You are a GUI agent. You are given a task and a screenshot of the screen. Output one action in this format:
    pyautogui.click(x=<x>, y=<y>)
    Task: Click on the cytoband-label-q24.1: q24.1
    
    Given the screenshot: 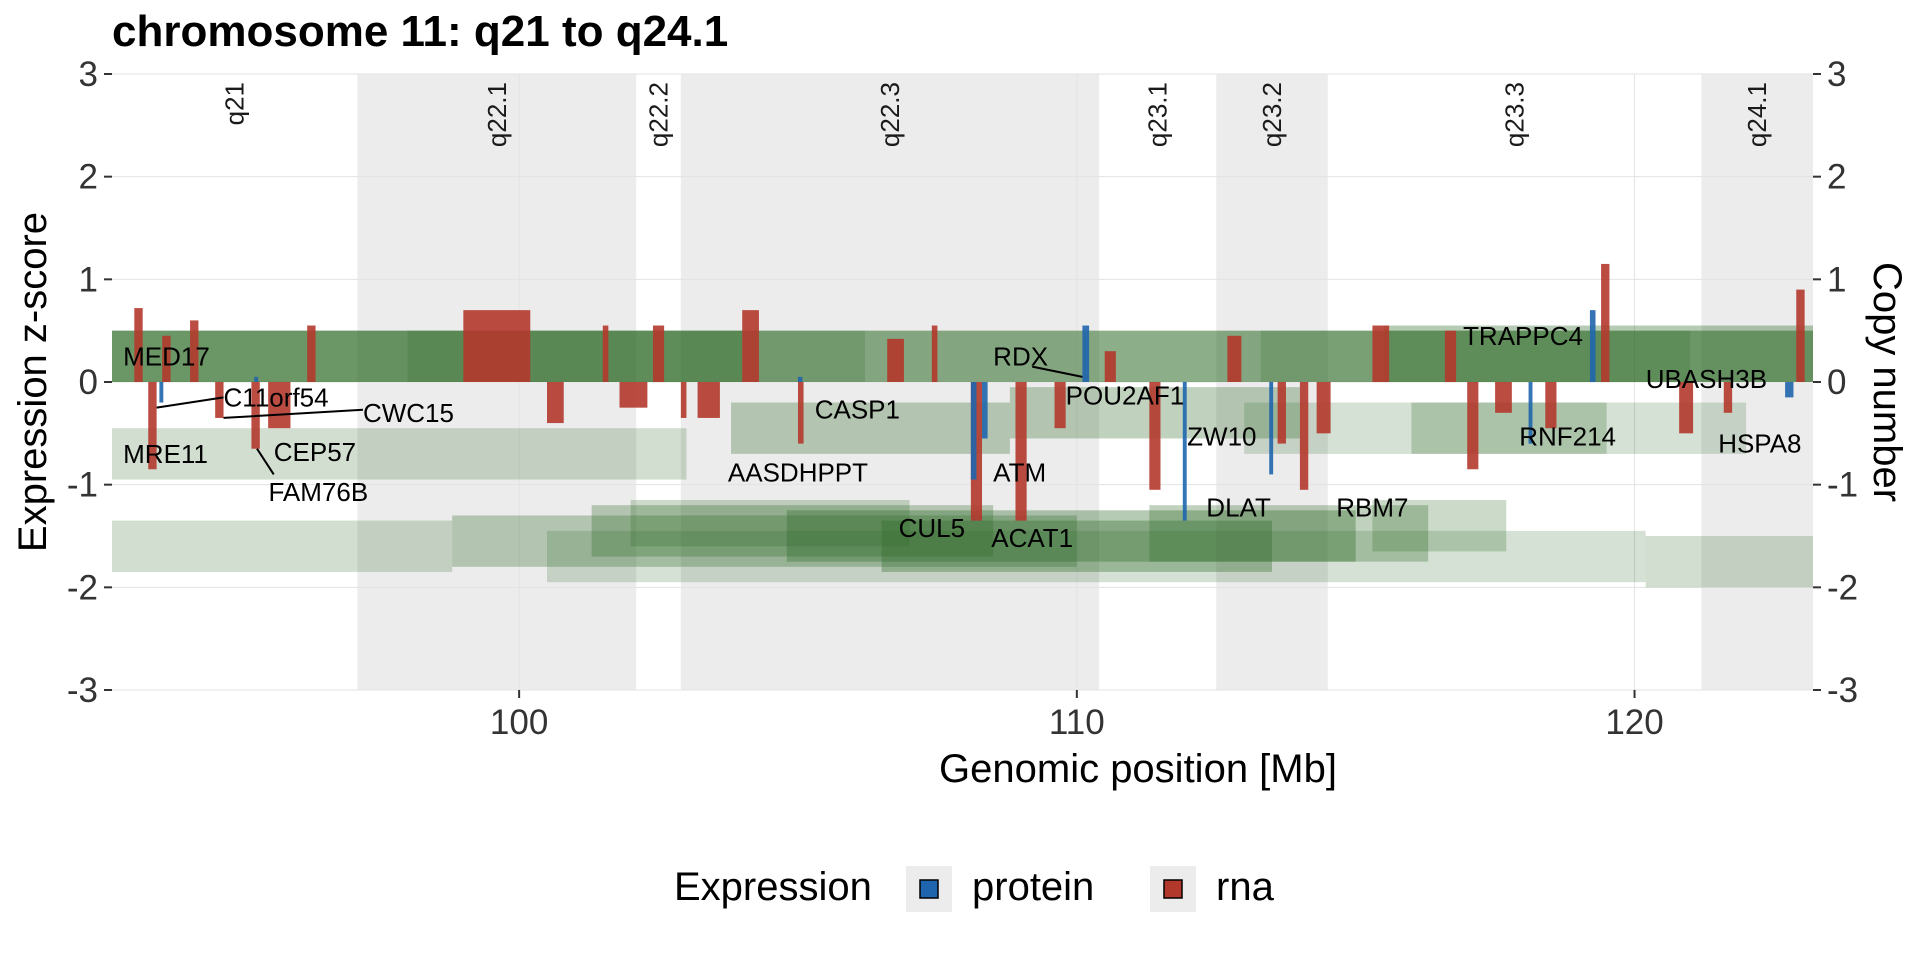 What is the action you would take?
    pyautogui.click(x=1757, y=114)
    